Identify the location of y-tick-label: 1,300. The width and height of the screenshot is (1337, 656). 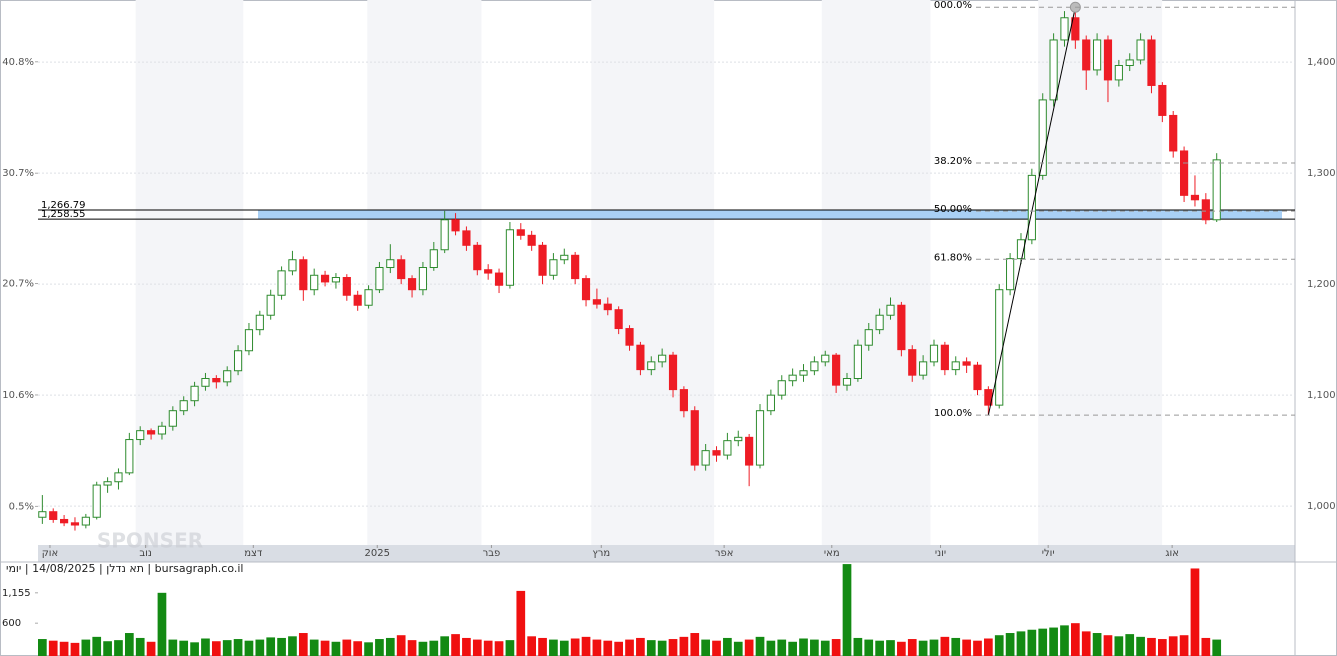
(1321, 173).